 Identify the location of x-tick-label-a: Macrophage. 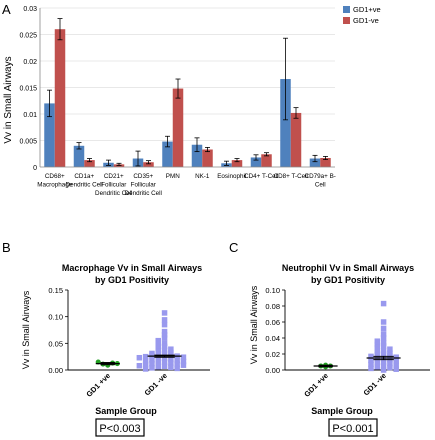
(55, 185).